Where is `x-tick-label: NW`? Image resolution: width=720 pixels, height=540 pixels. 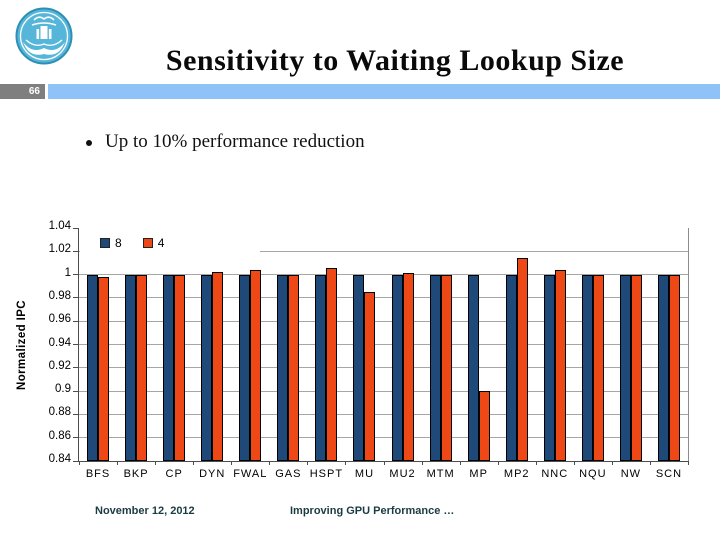 x-tick-label: NW is located at coordinates (631, 474).